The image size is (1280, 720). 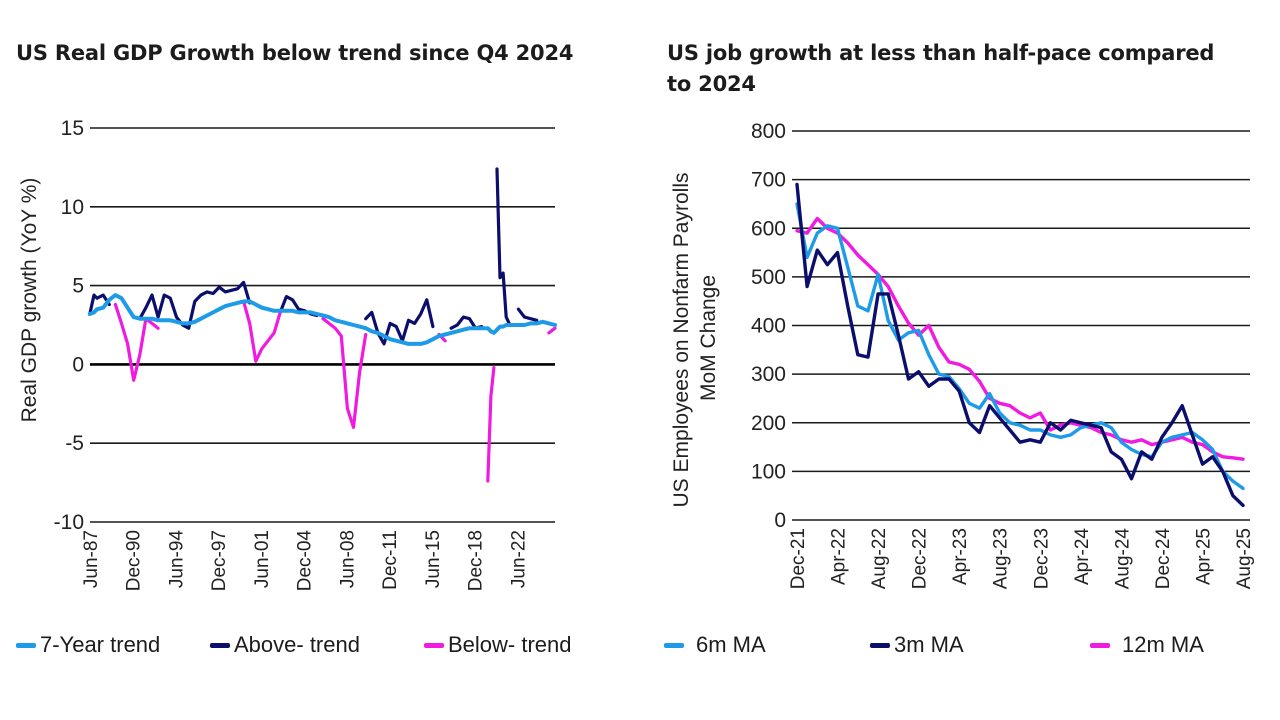 What do you see at coordinates (305, 561) in the screenshot?
I see `x-tick-label: Dec-04` at bounding box center [305, 561].